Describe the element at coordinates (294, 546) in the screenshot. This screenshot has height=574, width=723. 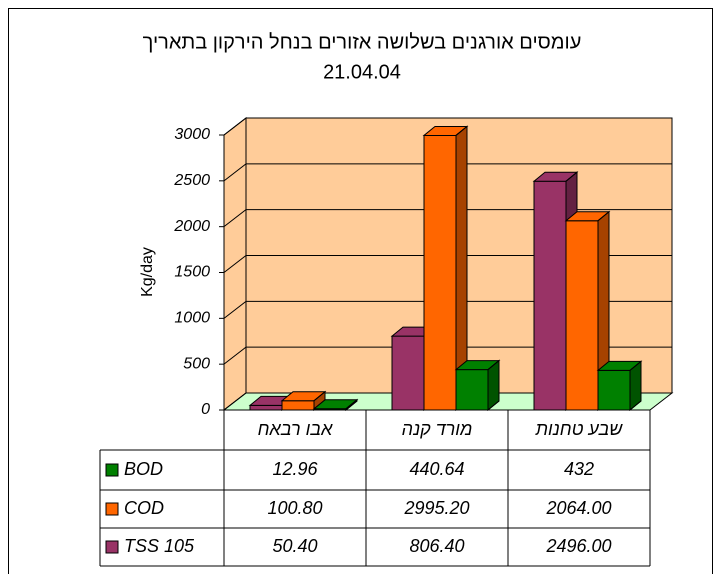
I see `table-value: 50.40` at that location.